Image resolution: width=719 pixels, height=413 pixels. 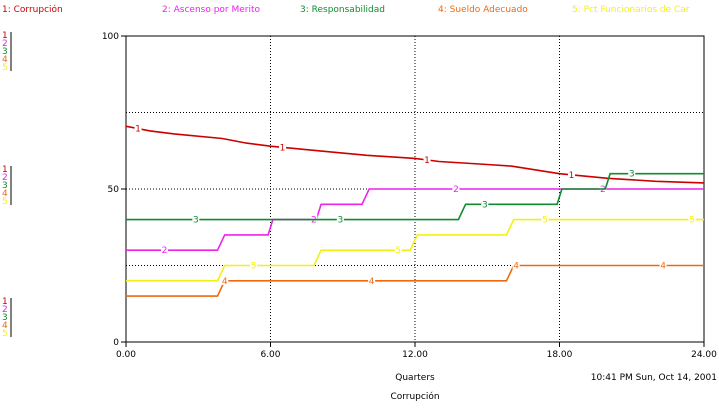 I want to click on x-tick-label: 24.00, so click(x=704, y=355).